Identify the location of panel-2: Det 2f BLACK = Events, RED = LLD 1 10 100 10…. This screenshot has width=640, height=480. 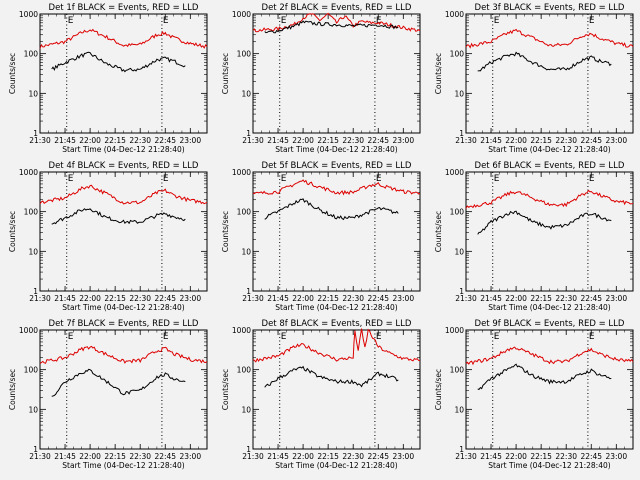
(321, 78).